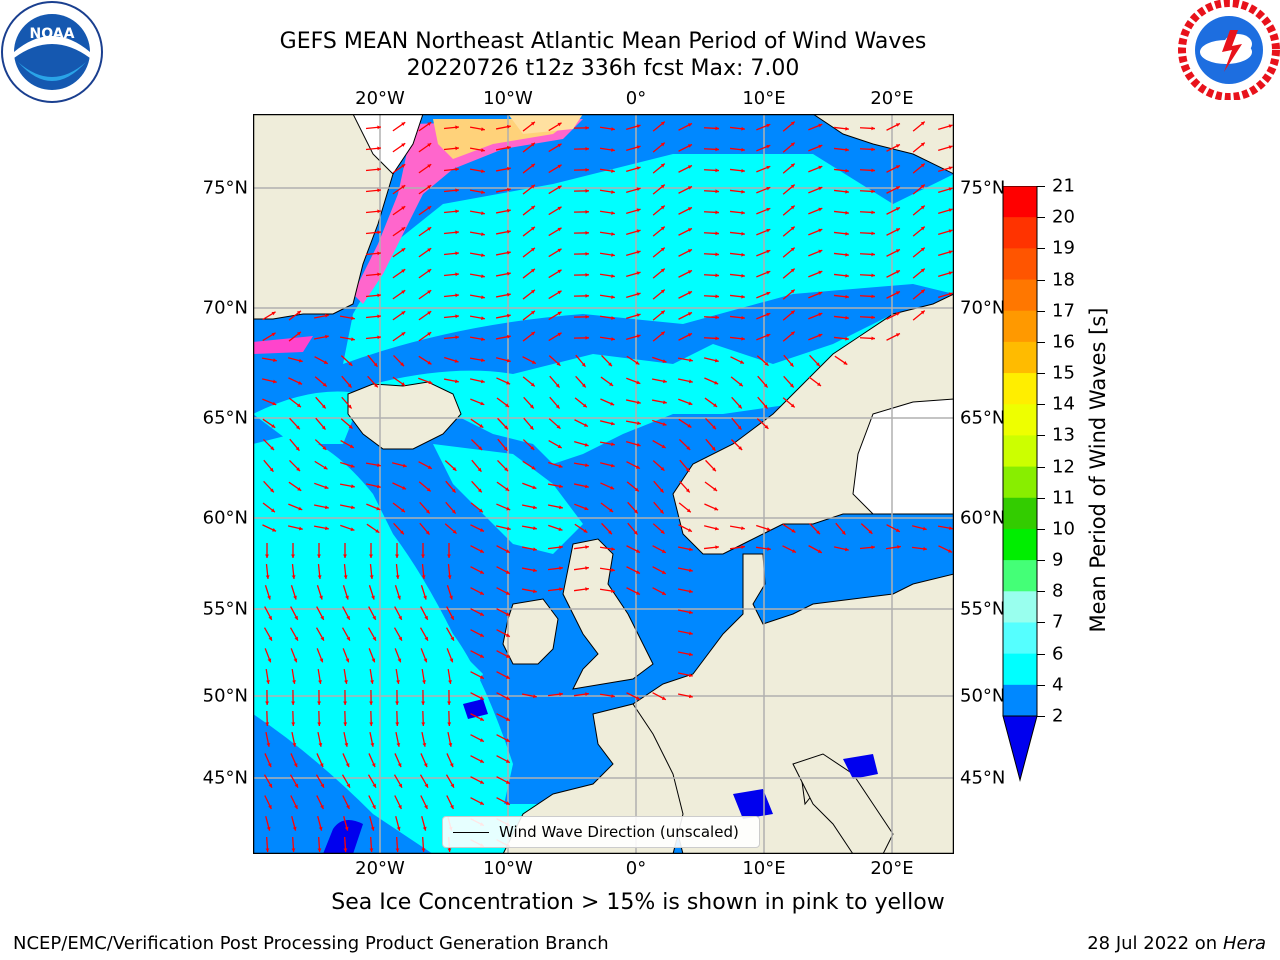  I want to click on colorbar-tick-label: 16, so click(1063, 342).